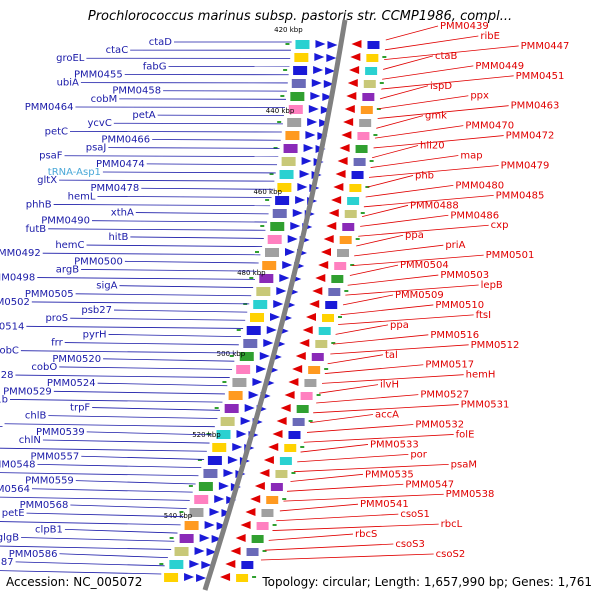 Image resolution: width=600 pixels, height=600 pixels. I want to click on right-gene-label: PMM0527, so click(444, 395).